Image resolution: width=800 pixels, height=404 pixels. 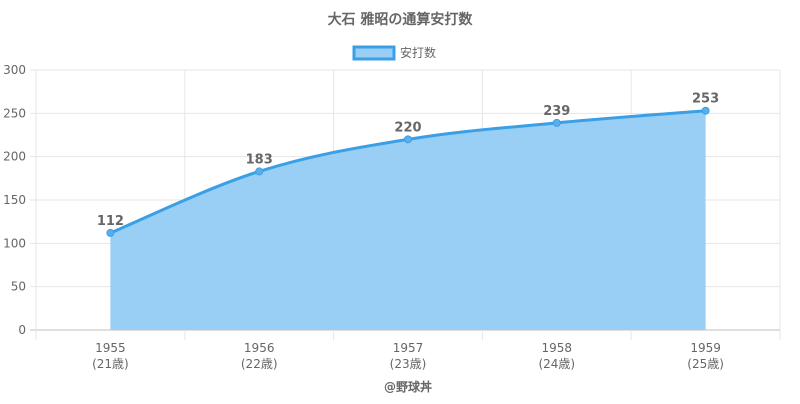 What do you see at coordinates (408, 364) in the screenshot?
I see `x-tick-sublabel: (23歳)` at bounding box center [408, 364].